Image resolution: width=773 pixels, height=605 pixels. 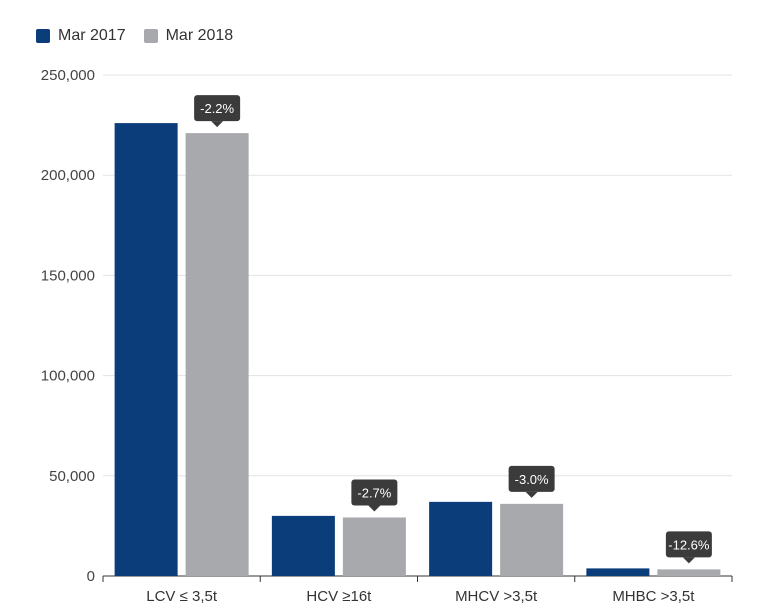 What do you see at coordinates (92, 35) in the screenshot?
I see `legend-label-mar-2017: Mar 2017` at bounding box center [92, 35].